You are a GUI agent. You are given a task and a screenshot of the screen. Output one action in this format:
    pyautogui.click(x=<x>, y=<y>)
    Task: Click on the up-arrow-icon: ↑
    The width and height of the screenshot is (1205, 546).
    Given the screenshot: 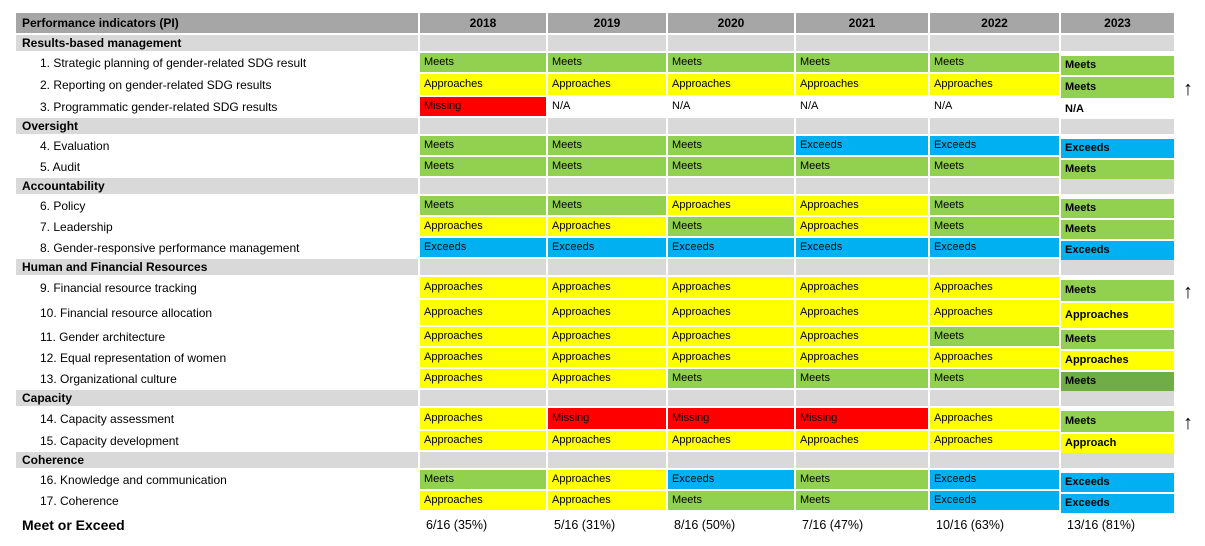 What is the action you would take?
    pyautogui.click(x=1188, y=292)
    